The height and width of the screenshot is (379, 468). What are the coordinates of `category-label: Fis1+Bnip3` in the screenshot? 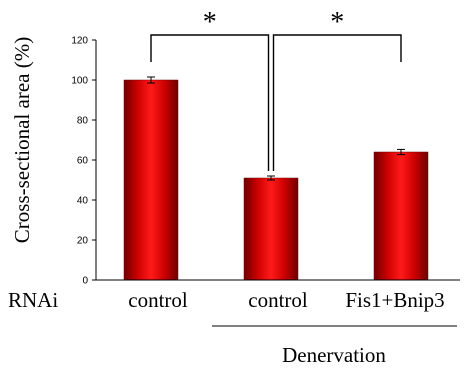 It's located at (394, 300).